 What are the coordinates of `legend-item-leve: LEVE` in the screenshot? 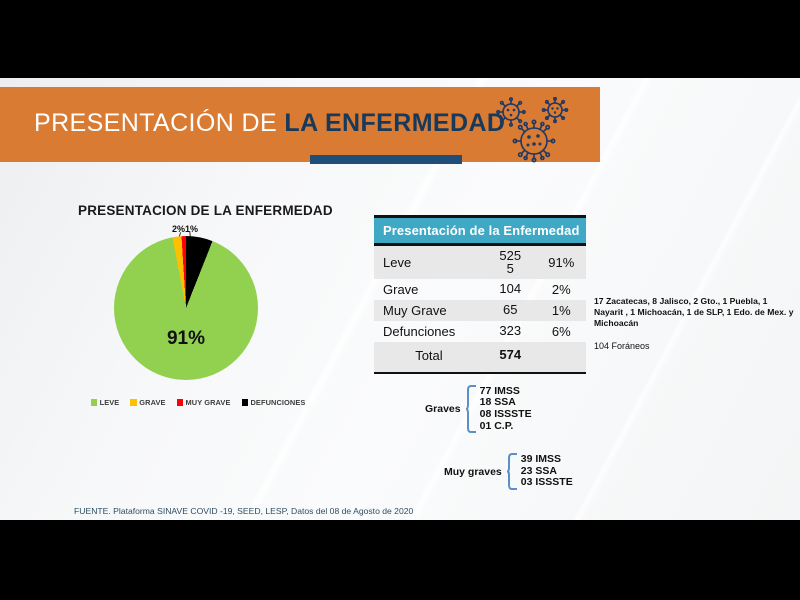 It's located at (105, 402).